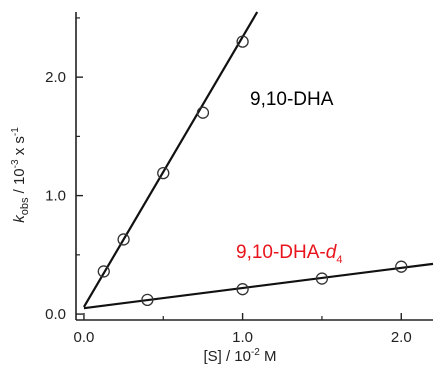 The image size is (436, 370). Describe the element at coordinates (289, 254) in the screenshot. I see `series-label-dha-d4: 9,10-DHA-d4` at that location.